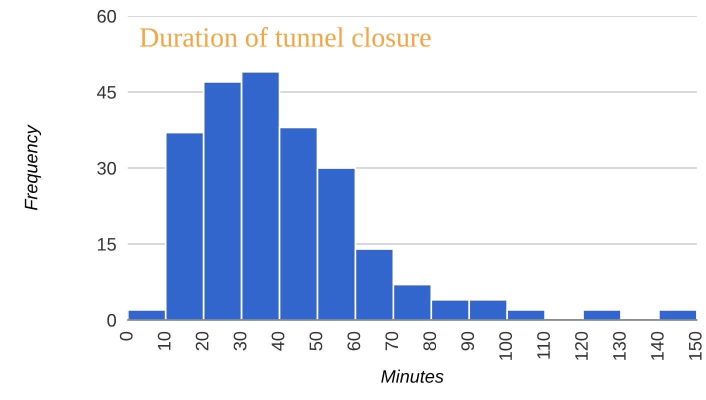 This screenshot has width=706, height=400. What do you see at coordinates (106, 92) in the screenshot?
I see `y-tick-label: 45` at bounding box center [106, 92].